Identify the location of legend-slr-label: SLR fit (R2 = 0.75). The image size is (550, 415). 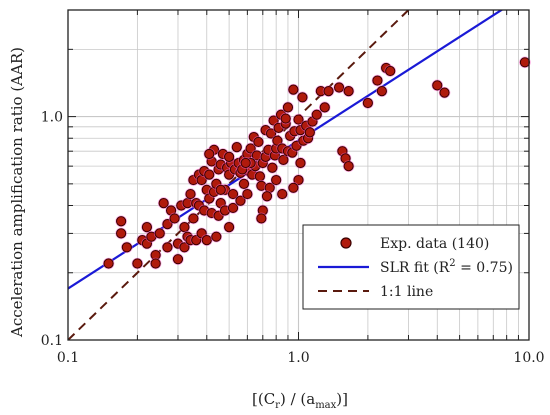
(446, 267).